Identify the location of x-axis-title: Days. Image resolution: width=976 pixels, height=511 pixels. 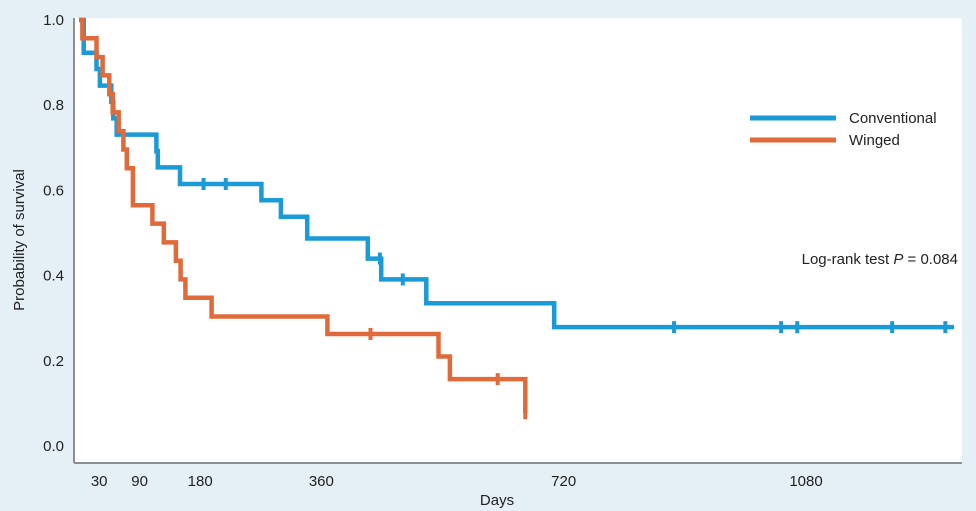
(497, 500).